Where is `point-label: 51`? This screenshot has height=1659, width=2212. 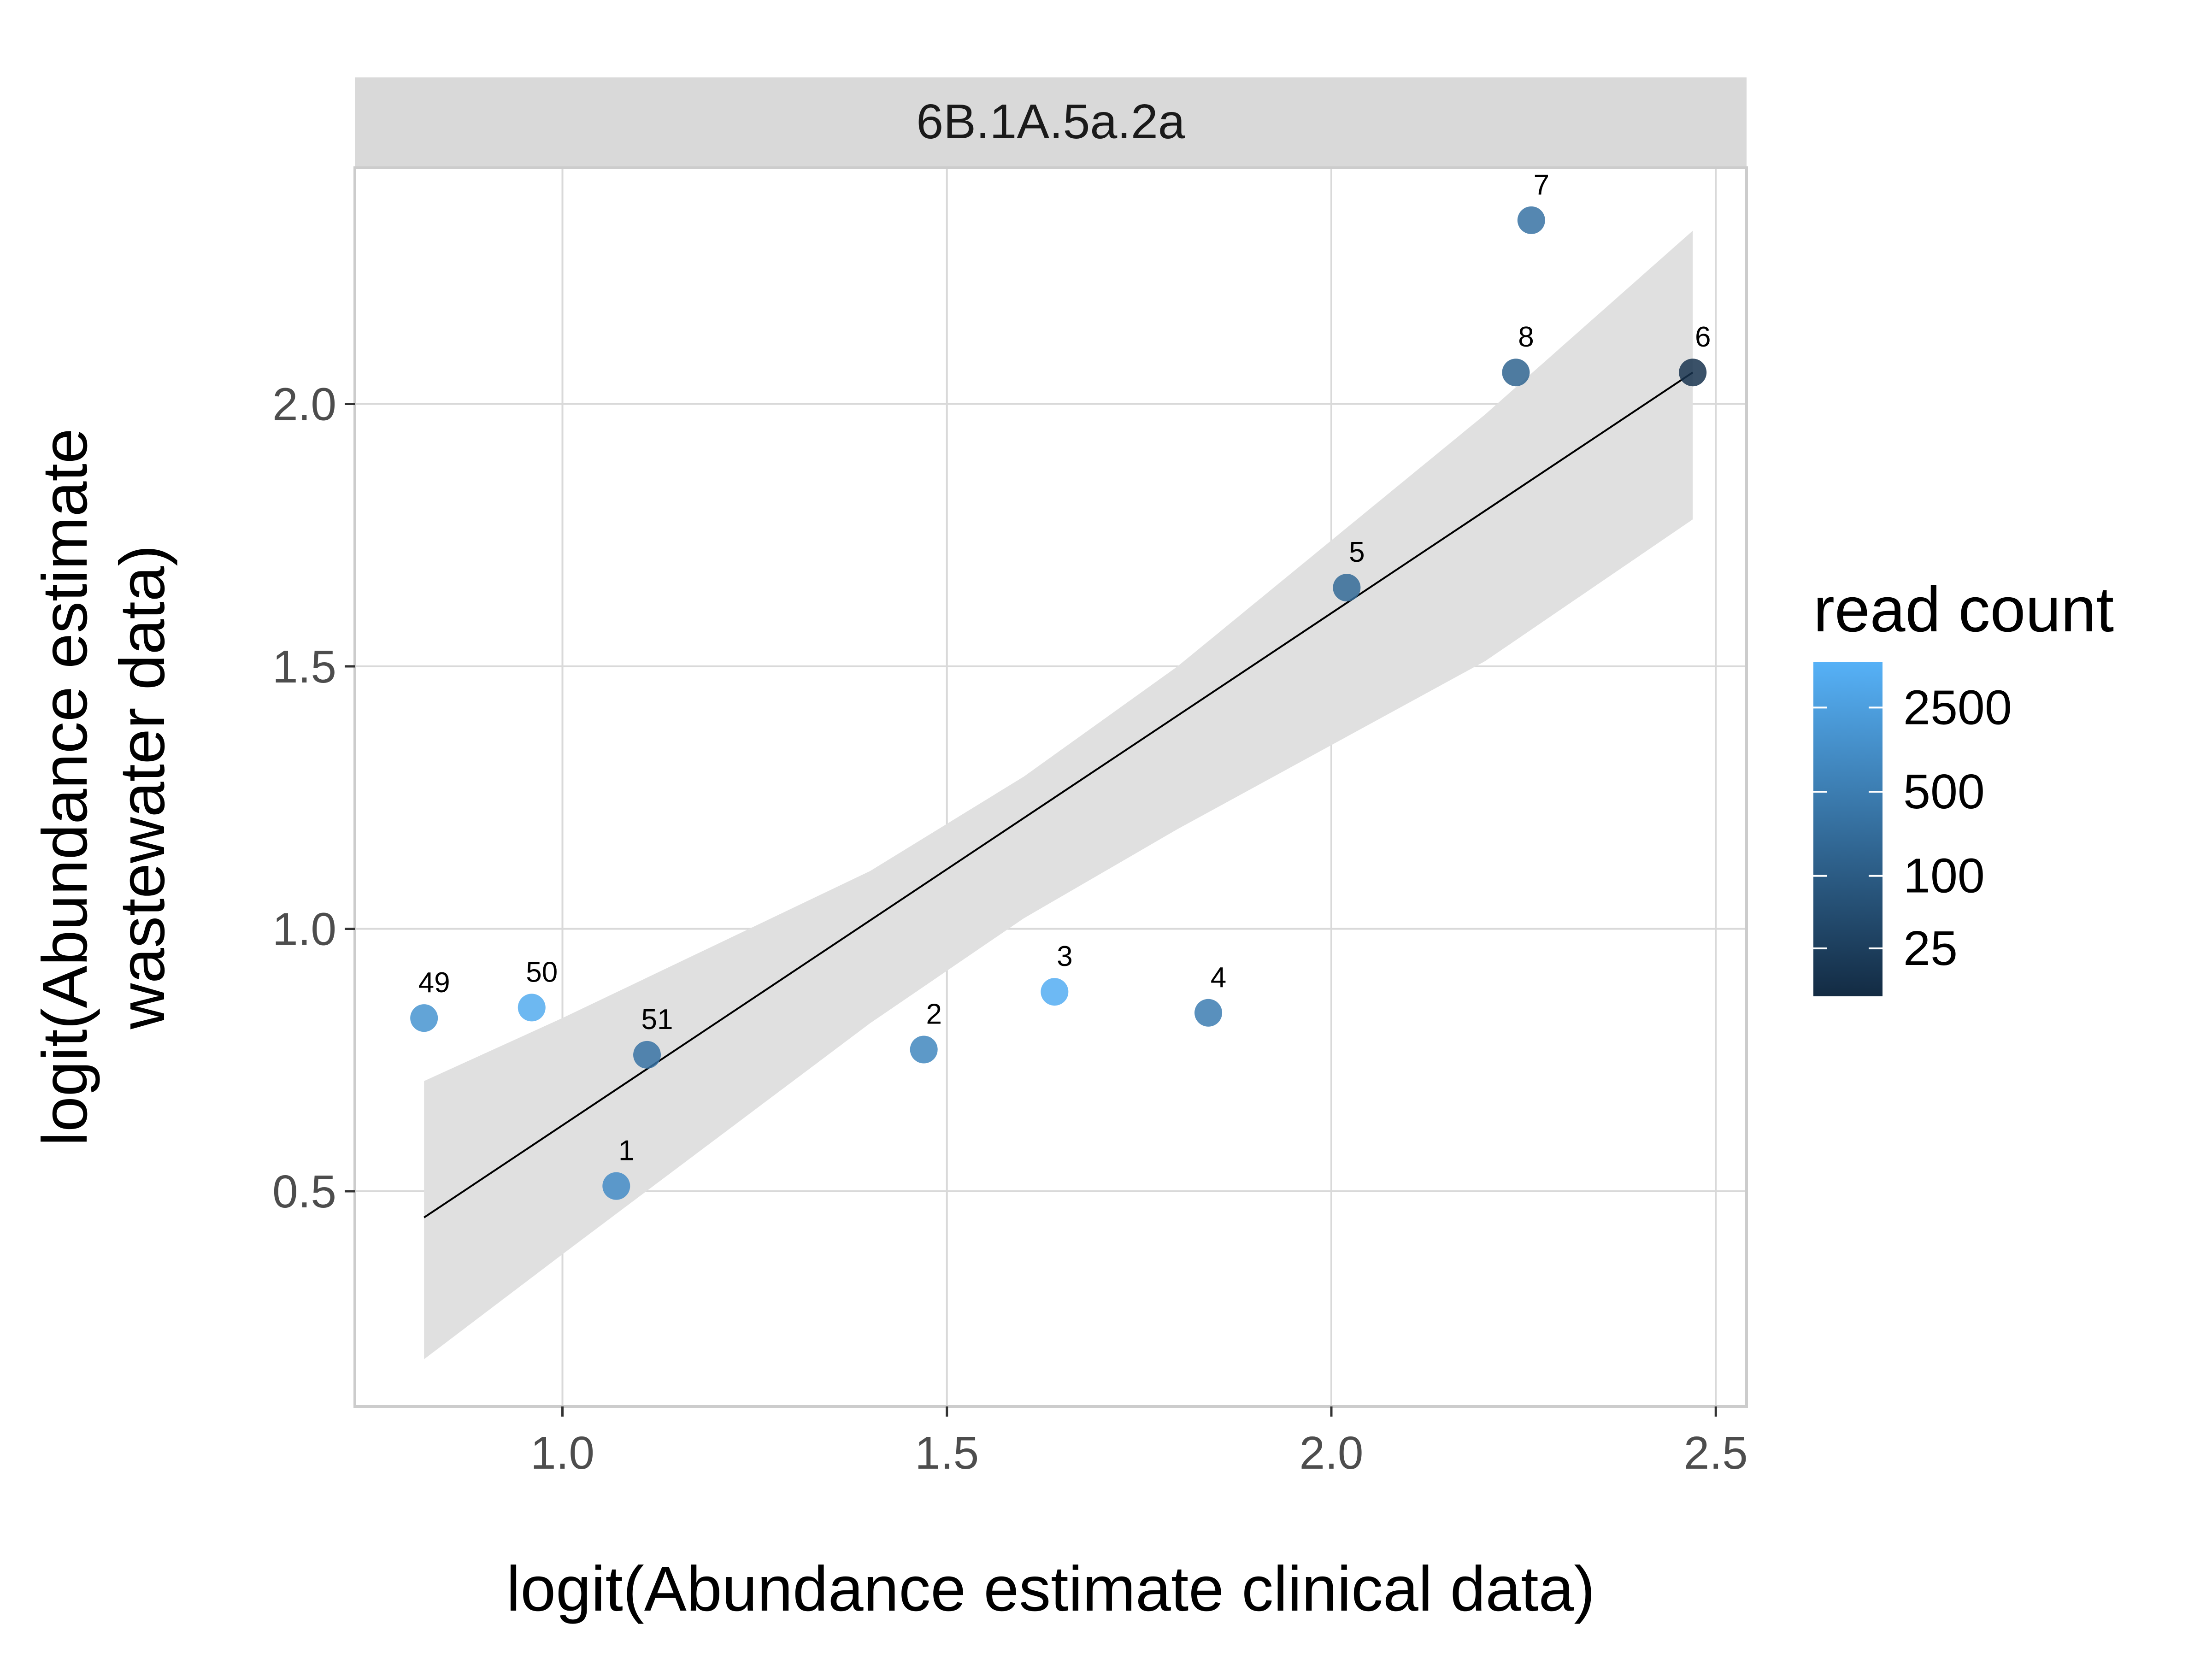
point-label: 51 is located at coordinates (657, 1019).